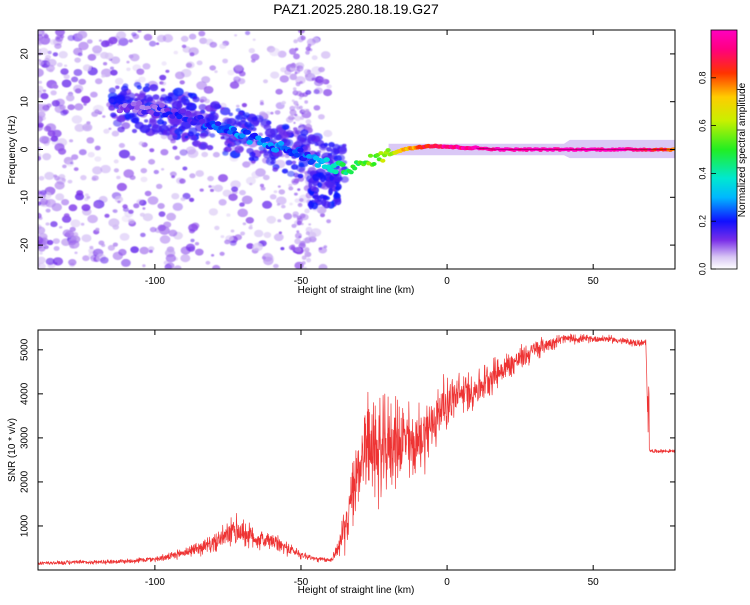 Image resolution: width=750 pixels, height=605 pixels. What do you see at coordinates (12, 450) in the screenshot?
I see `snr-y-label: SNR (10 * v/v)` at bounding box center [12, 450].